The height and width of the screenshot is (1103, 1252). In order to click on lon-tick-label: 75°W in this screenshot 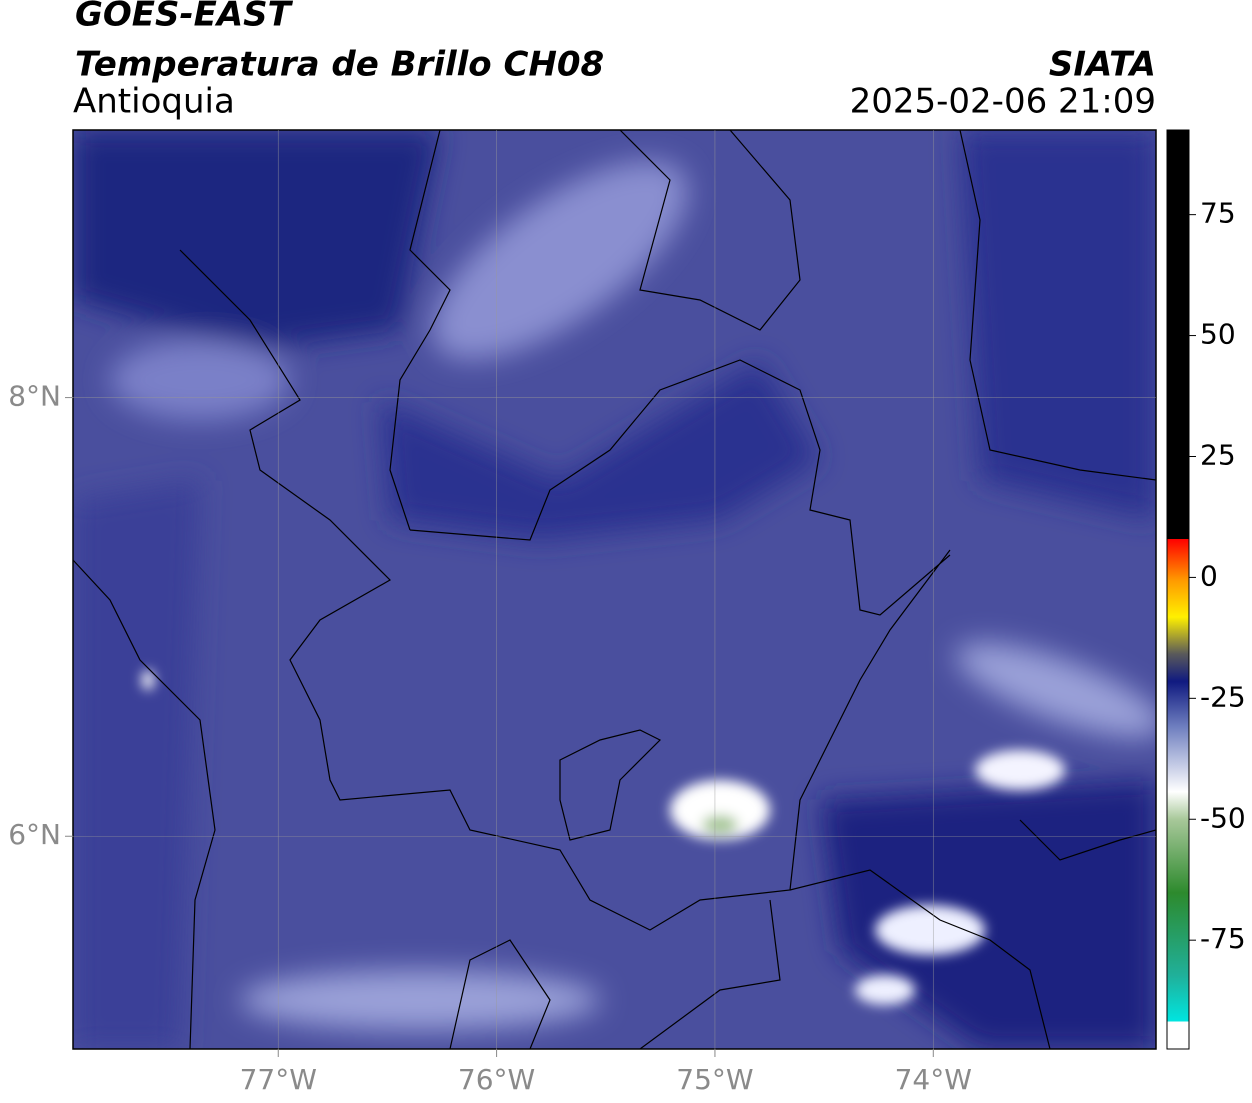, I will do `click(714, 1079)`.